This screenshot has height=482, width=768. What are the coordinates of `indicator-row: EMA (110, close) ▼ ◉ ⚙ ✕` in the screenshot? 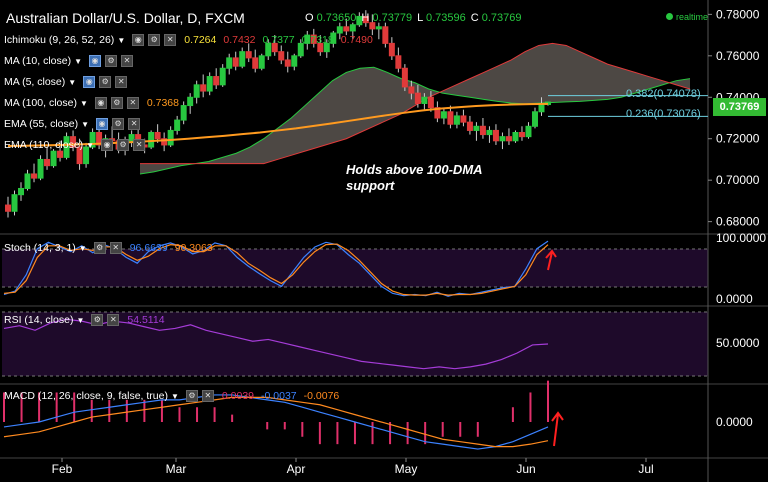 It's located at (75, 145).